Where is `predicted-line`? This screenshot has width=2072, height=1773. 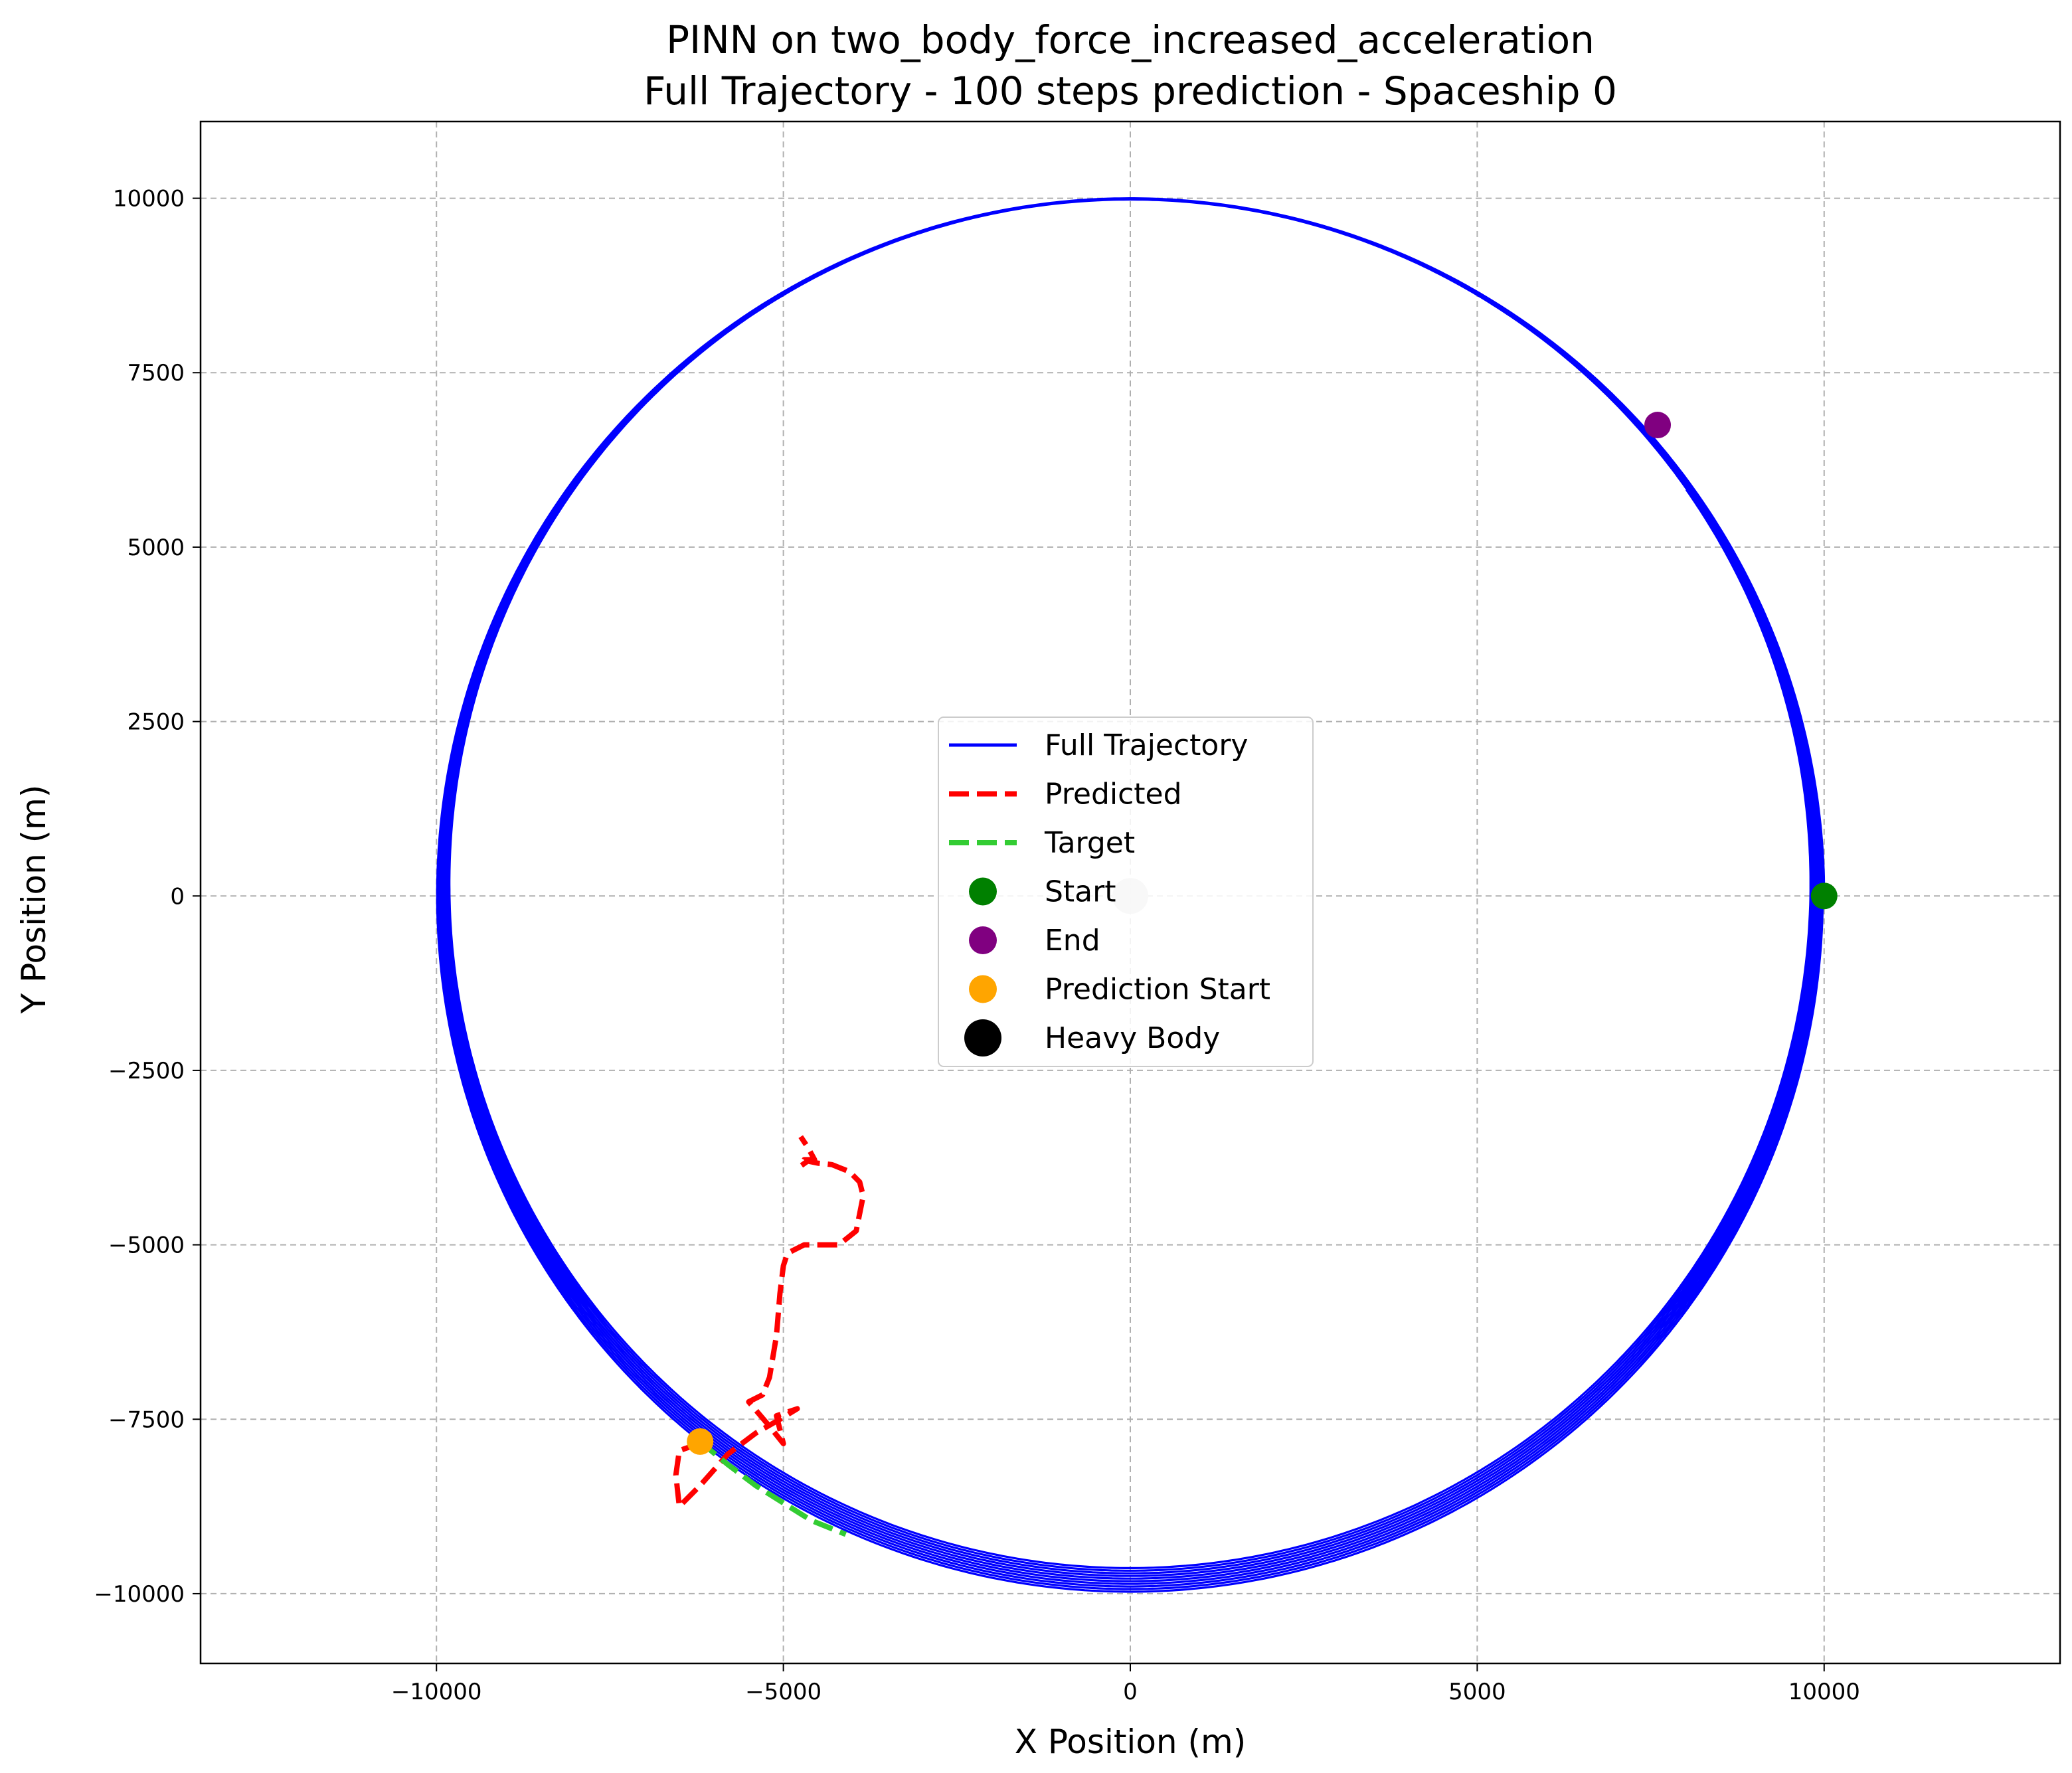 predicted-line is located at coordinates (770, 1322).